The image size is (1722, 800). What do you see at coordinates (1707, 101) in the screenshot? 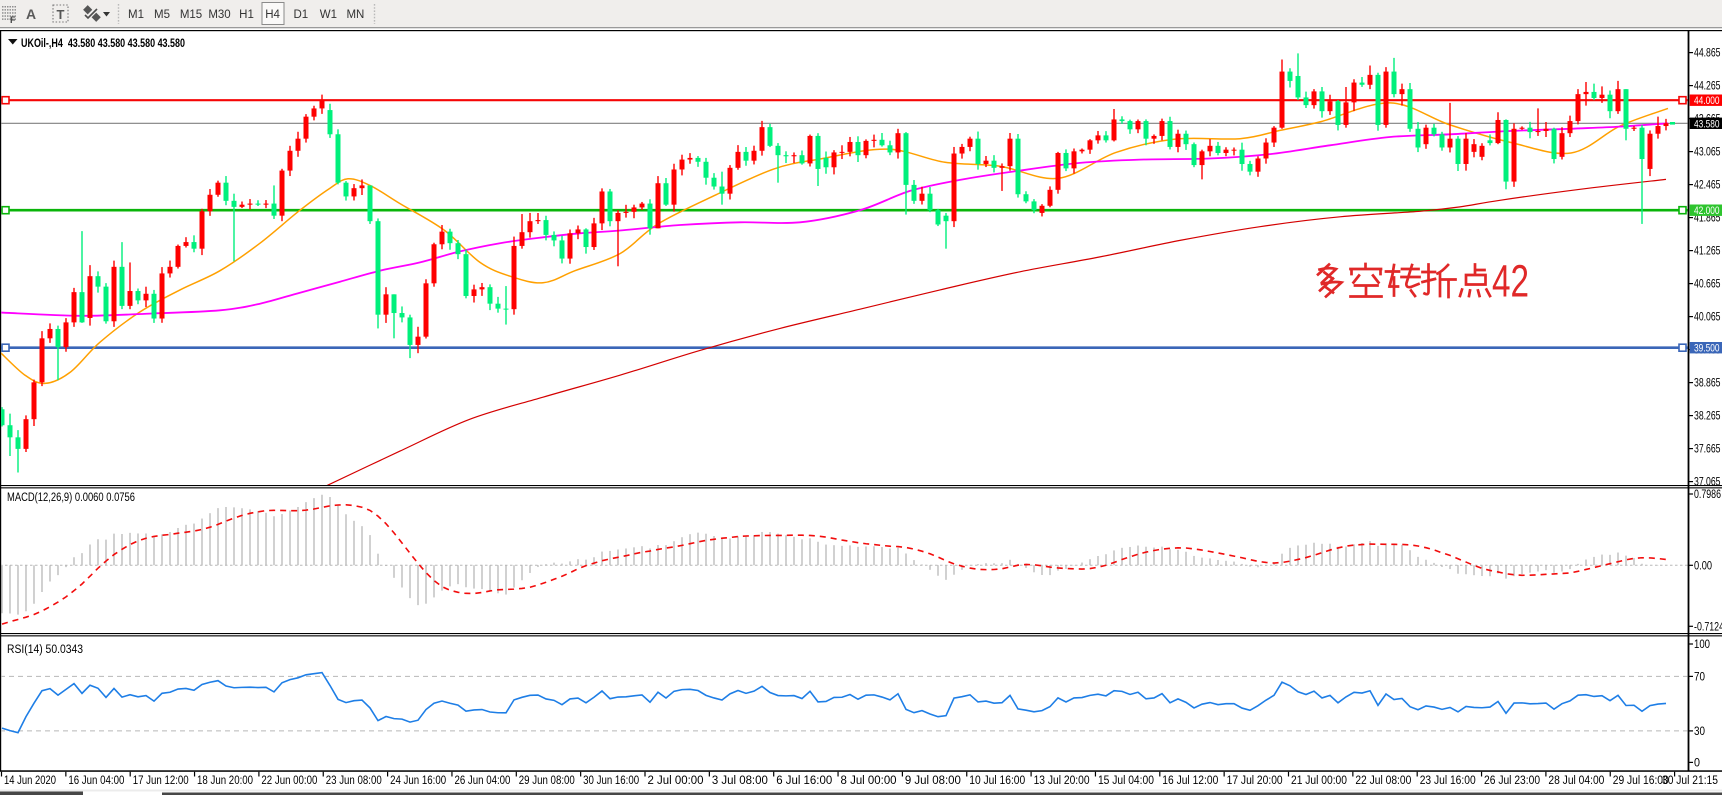
I see `svg-text: 44.000` at bounding box center [1707, 101].